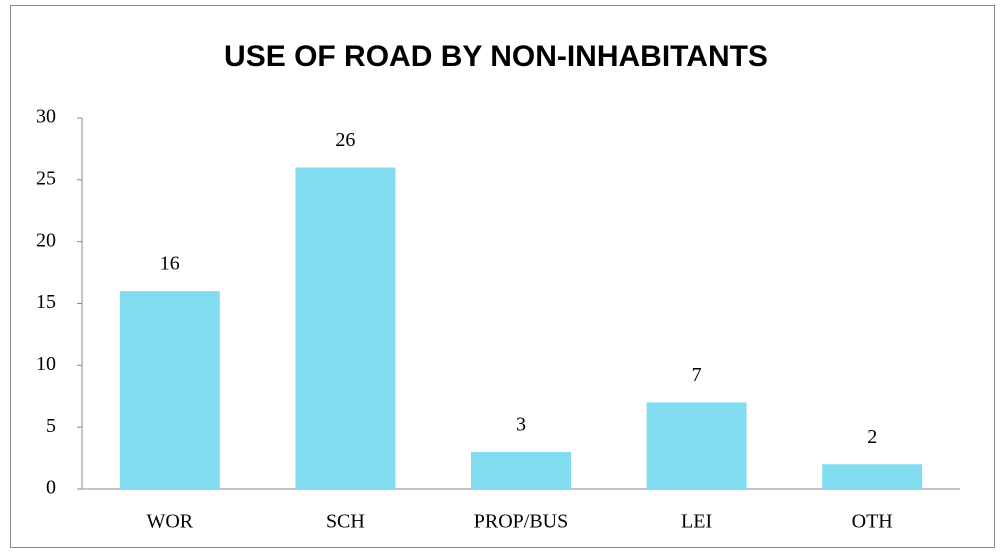 Image resolution: width=1007 pixels, height=554 pixels. Describe the element at coordinates (345, 522) in the screenshot. I see `x-tick-label: SCH` at that location.